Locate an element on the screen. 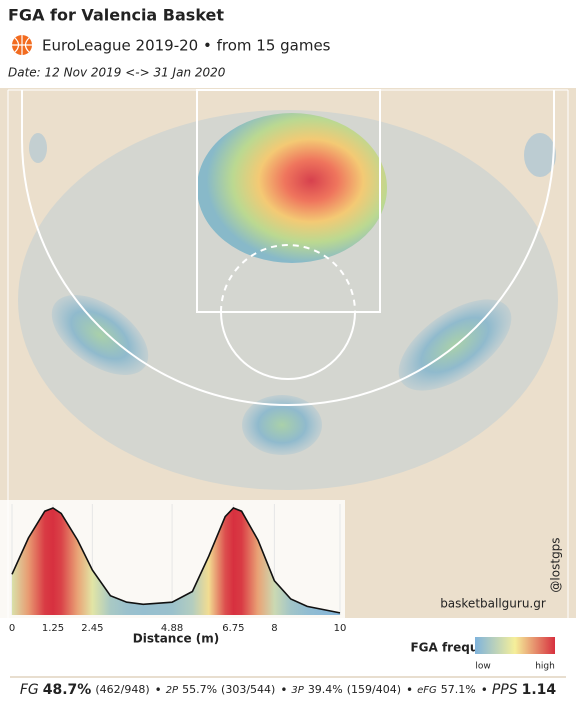 This screenshot has width=576, height=703. x-tick-label: 4.88 is located at coordinates (172, 628).